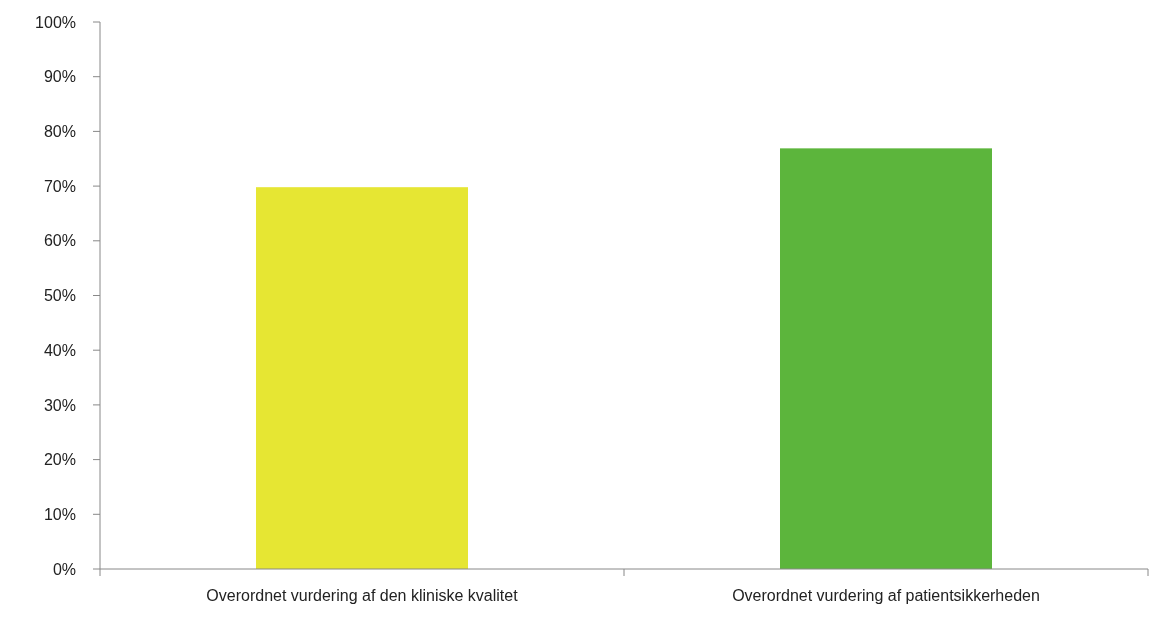 This screenshot has height=619, width=1150. What do you see at coordinates (59, 350) in the screenshot?
I see `y-tick-label: 40%` at bounding box center [59, 350].